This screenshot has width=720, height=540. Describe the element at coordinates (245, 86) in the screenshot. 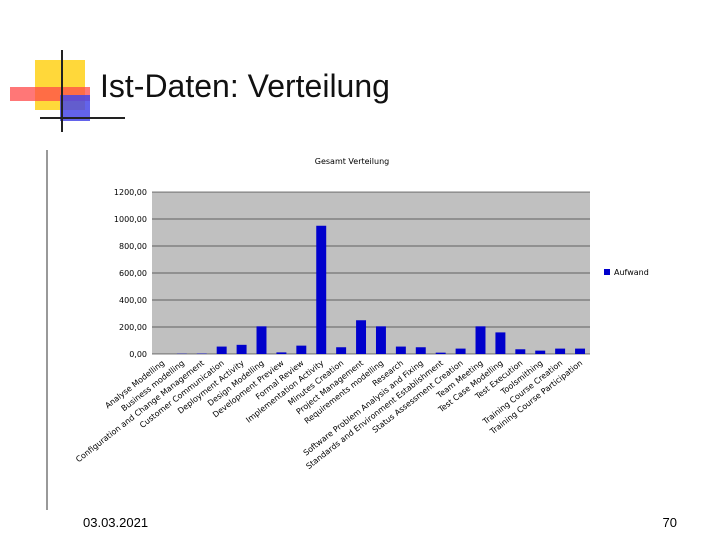

I see `slide-title: Ist-Daten: Verteilung` at that location.